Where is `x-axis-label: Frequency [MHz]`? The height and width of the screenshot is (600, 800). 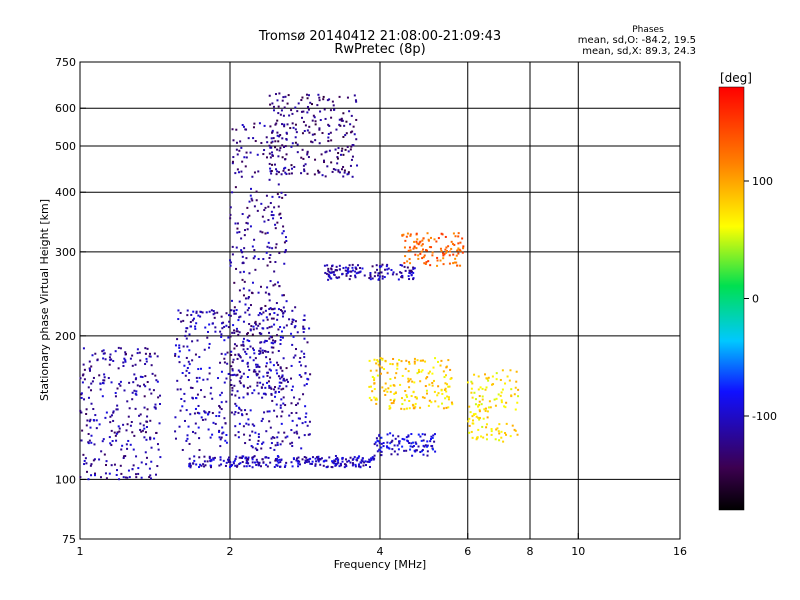 x-axis-label: Frequency [MHz] is located at coordinates (380, 564).